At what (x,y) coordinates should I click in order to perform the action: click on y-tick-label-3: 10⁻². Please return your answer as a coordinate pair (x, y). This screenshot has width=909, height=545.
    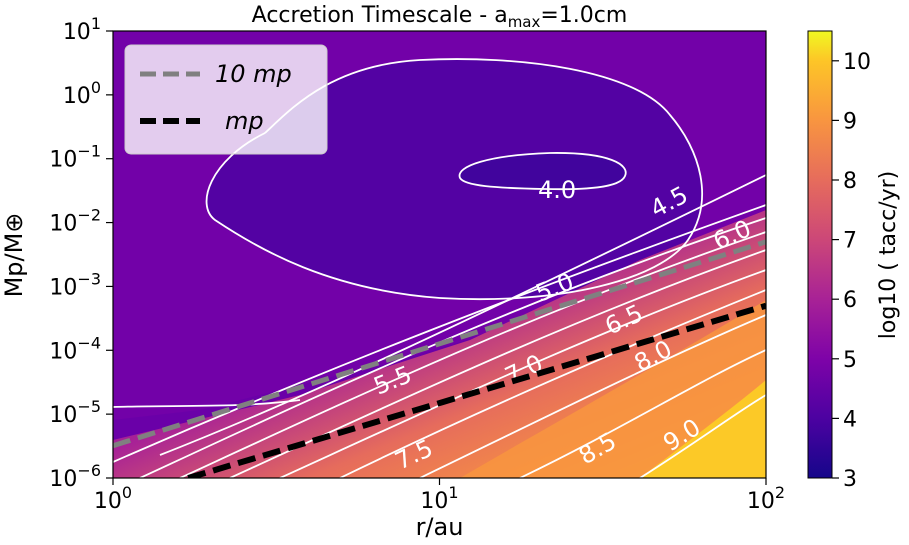
    Looking at the image, I should click on (75, 221).